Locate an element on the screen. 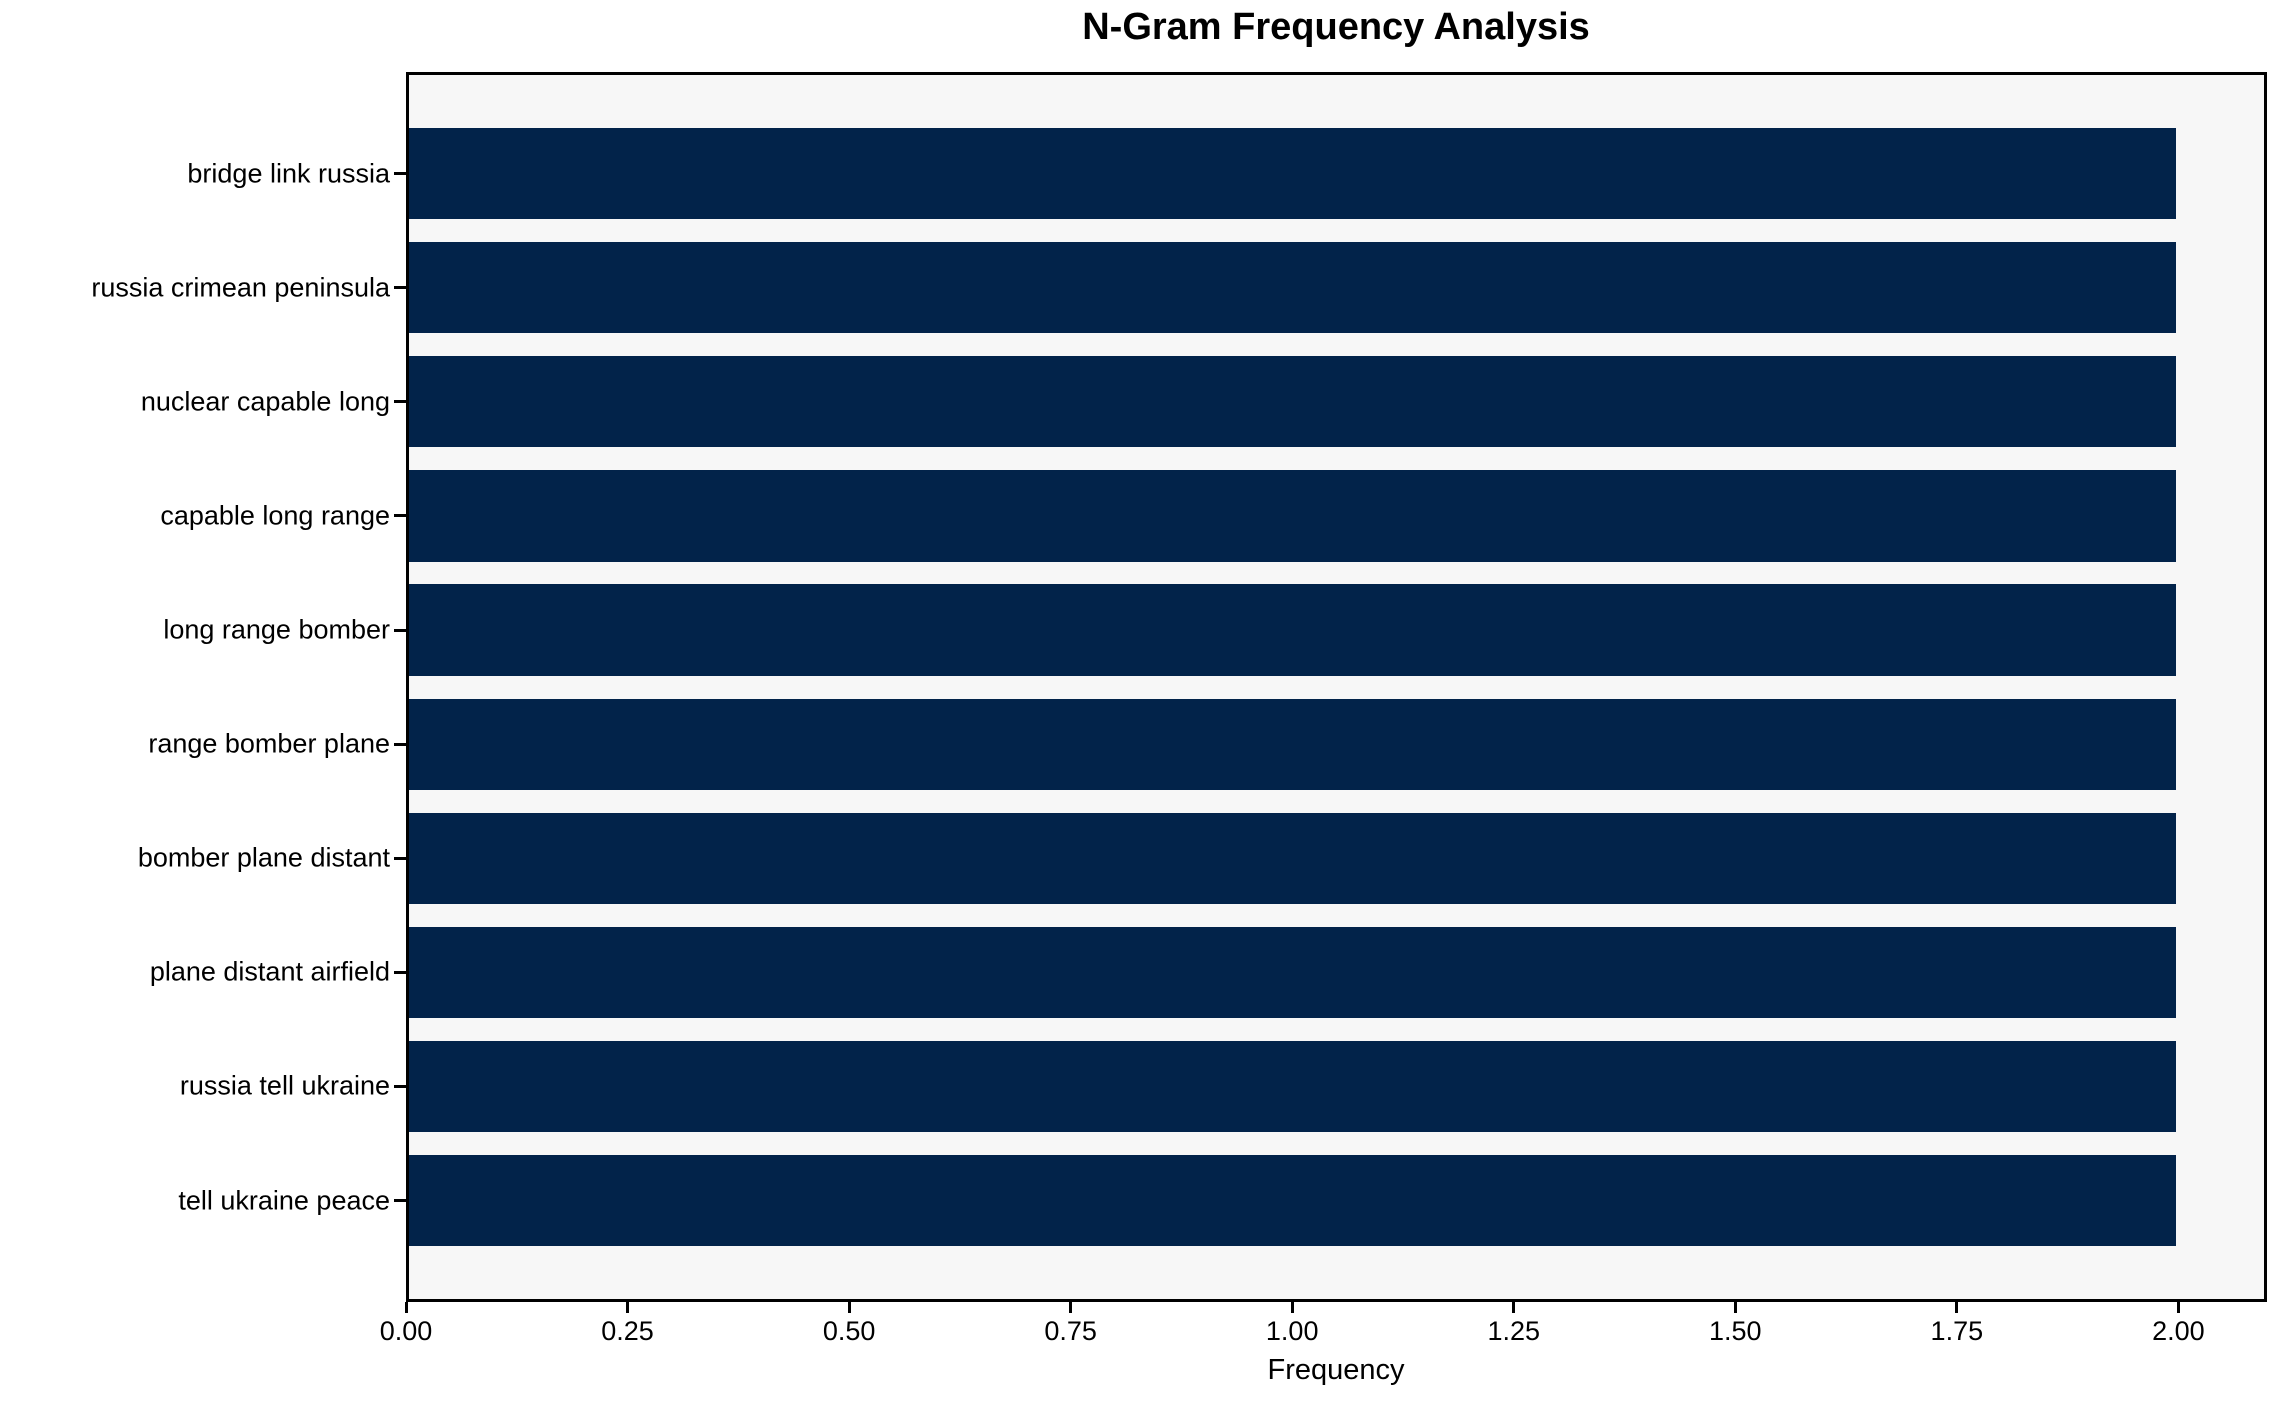 The width and height of the screenshot is (2287, 1414). x-tick-label: 1.75 is located at coordinates (1957, 1331).